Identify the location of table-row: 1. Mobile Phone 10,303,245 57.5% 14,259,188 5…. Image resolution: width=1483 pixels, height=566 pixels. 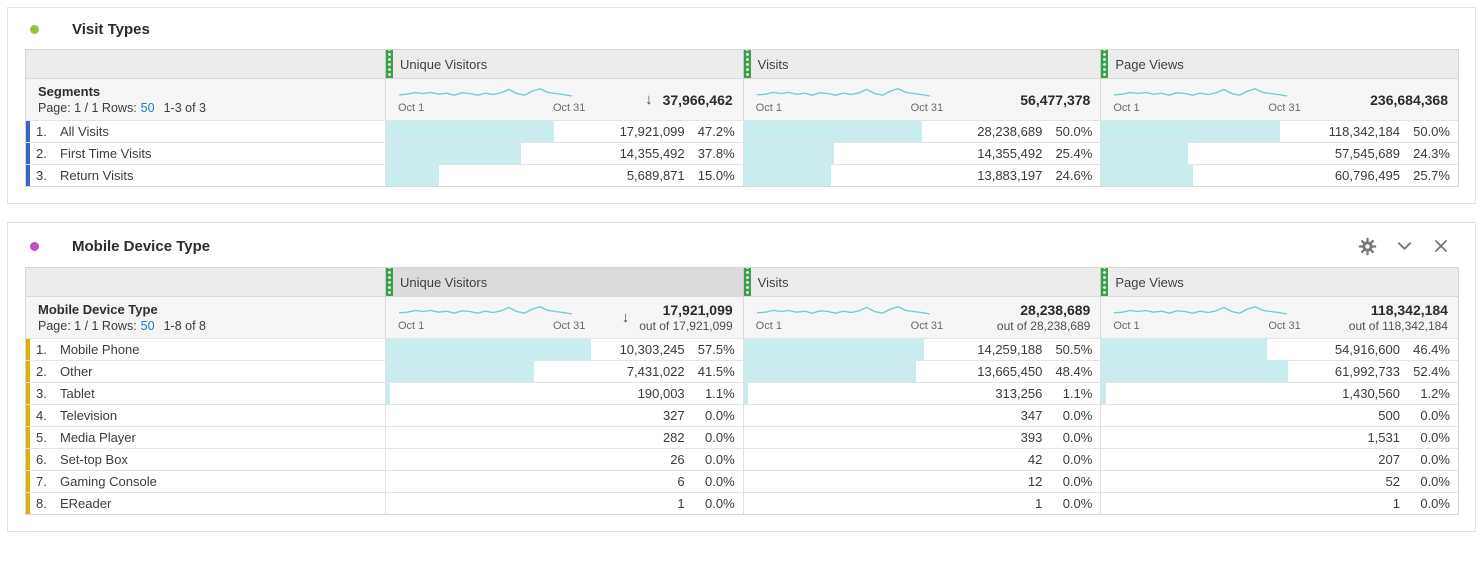
(742, 349).